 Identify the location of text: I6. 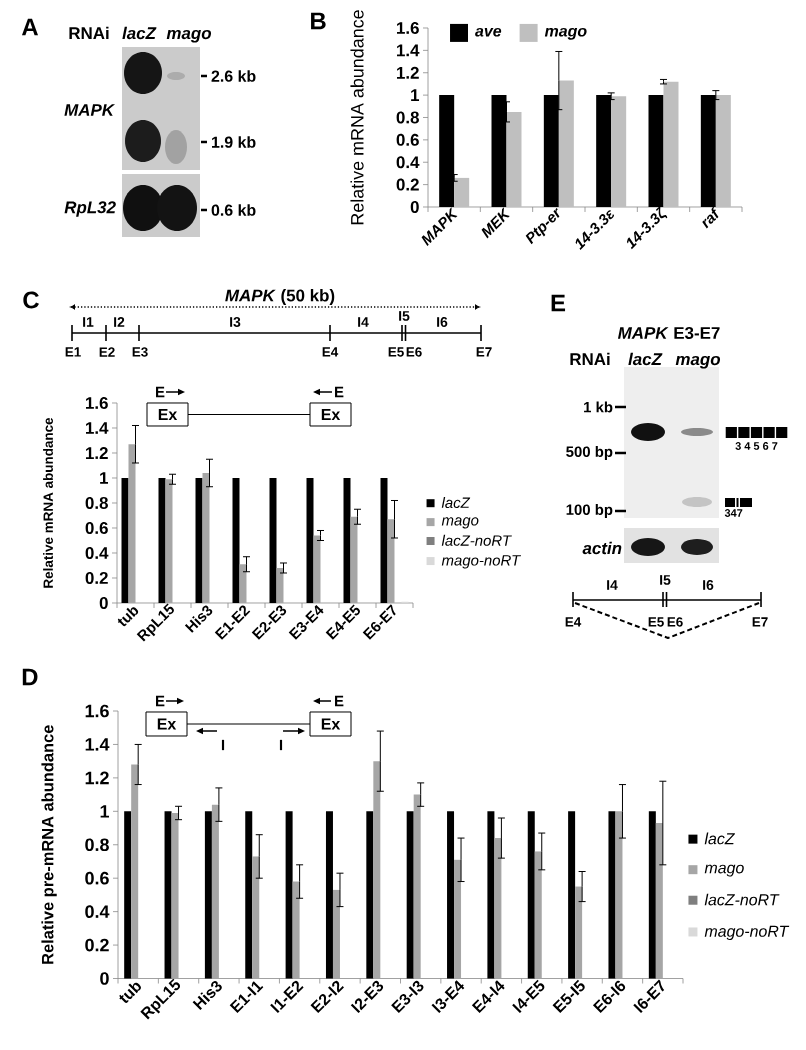
(442, 322).